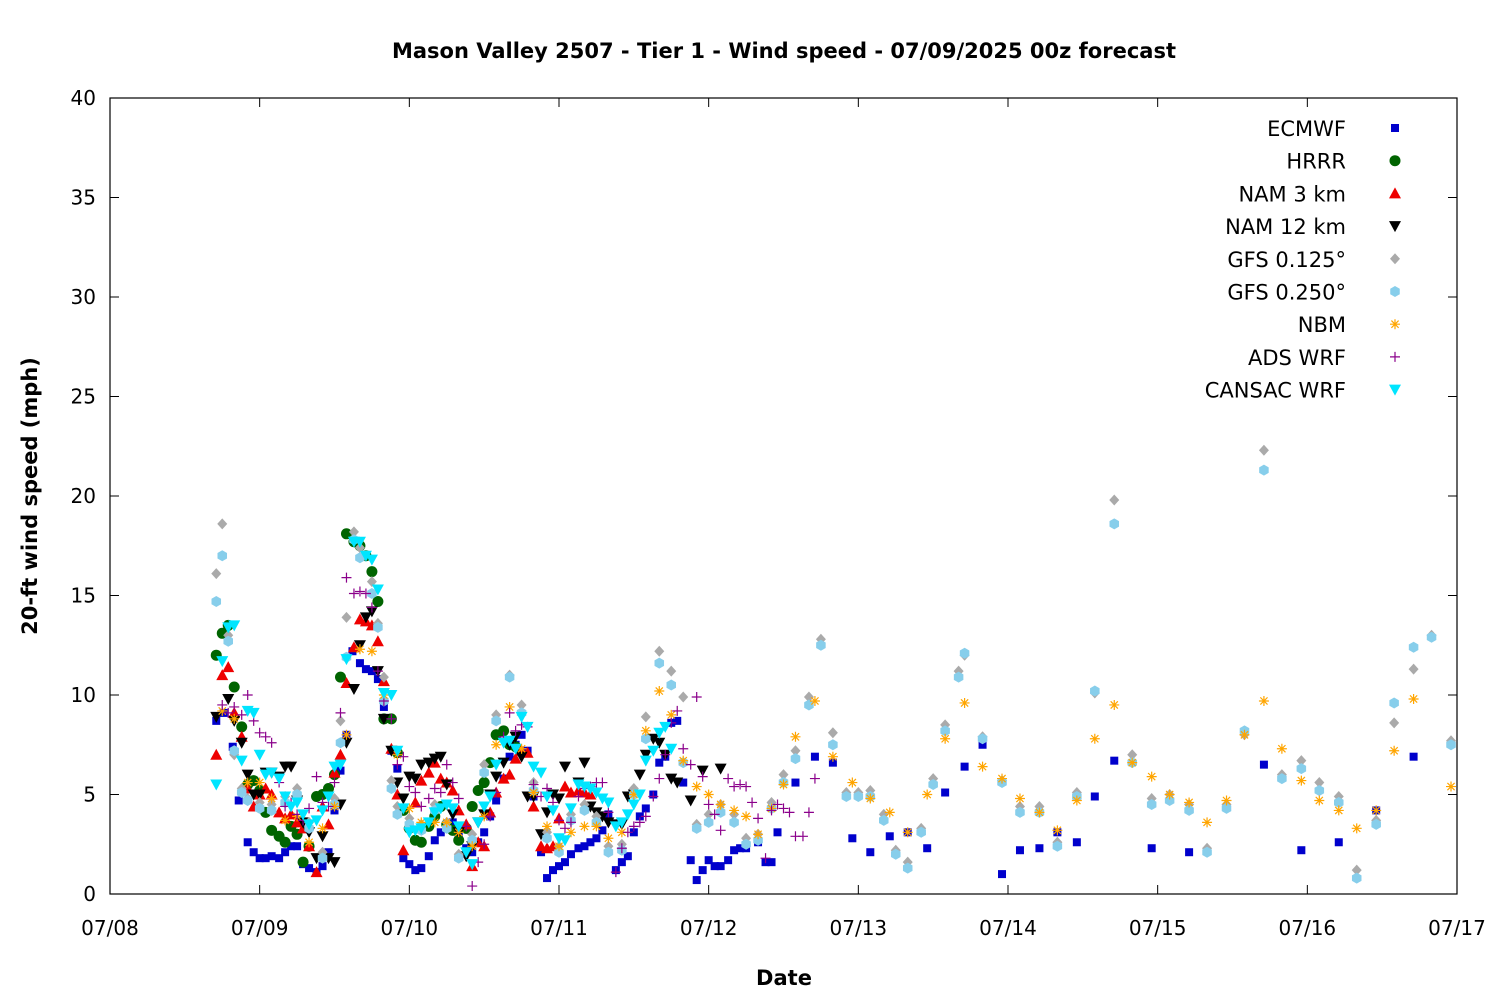 This screenshot has height=1000, width=1500. Describe the element at coordinates (1395, 227) in the screenshot. I see `legend-marker-nam-12-km` at that location.